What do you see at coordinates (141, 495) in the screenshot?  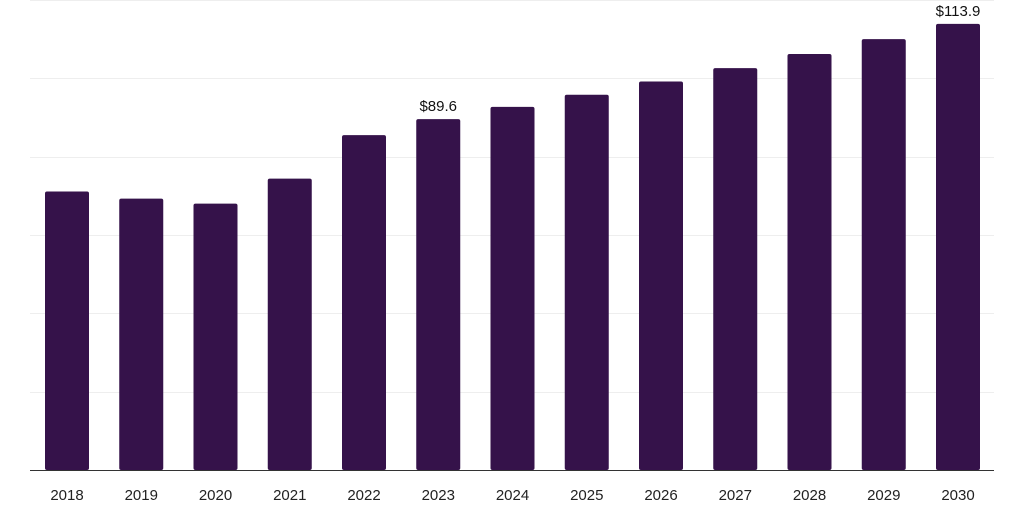 I see `x-tick-label-2019: 2019` at bounding box center [141, 495].